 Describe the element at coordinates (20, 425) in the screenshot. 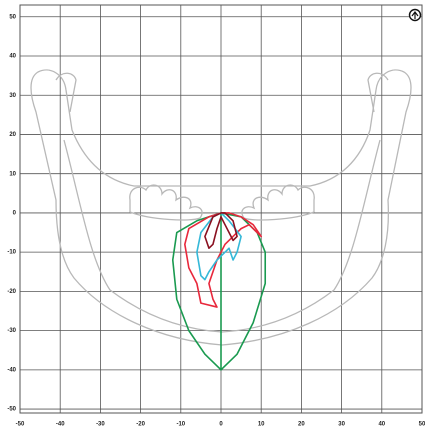

I see `x-tick-label: -50` at that location.